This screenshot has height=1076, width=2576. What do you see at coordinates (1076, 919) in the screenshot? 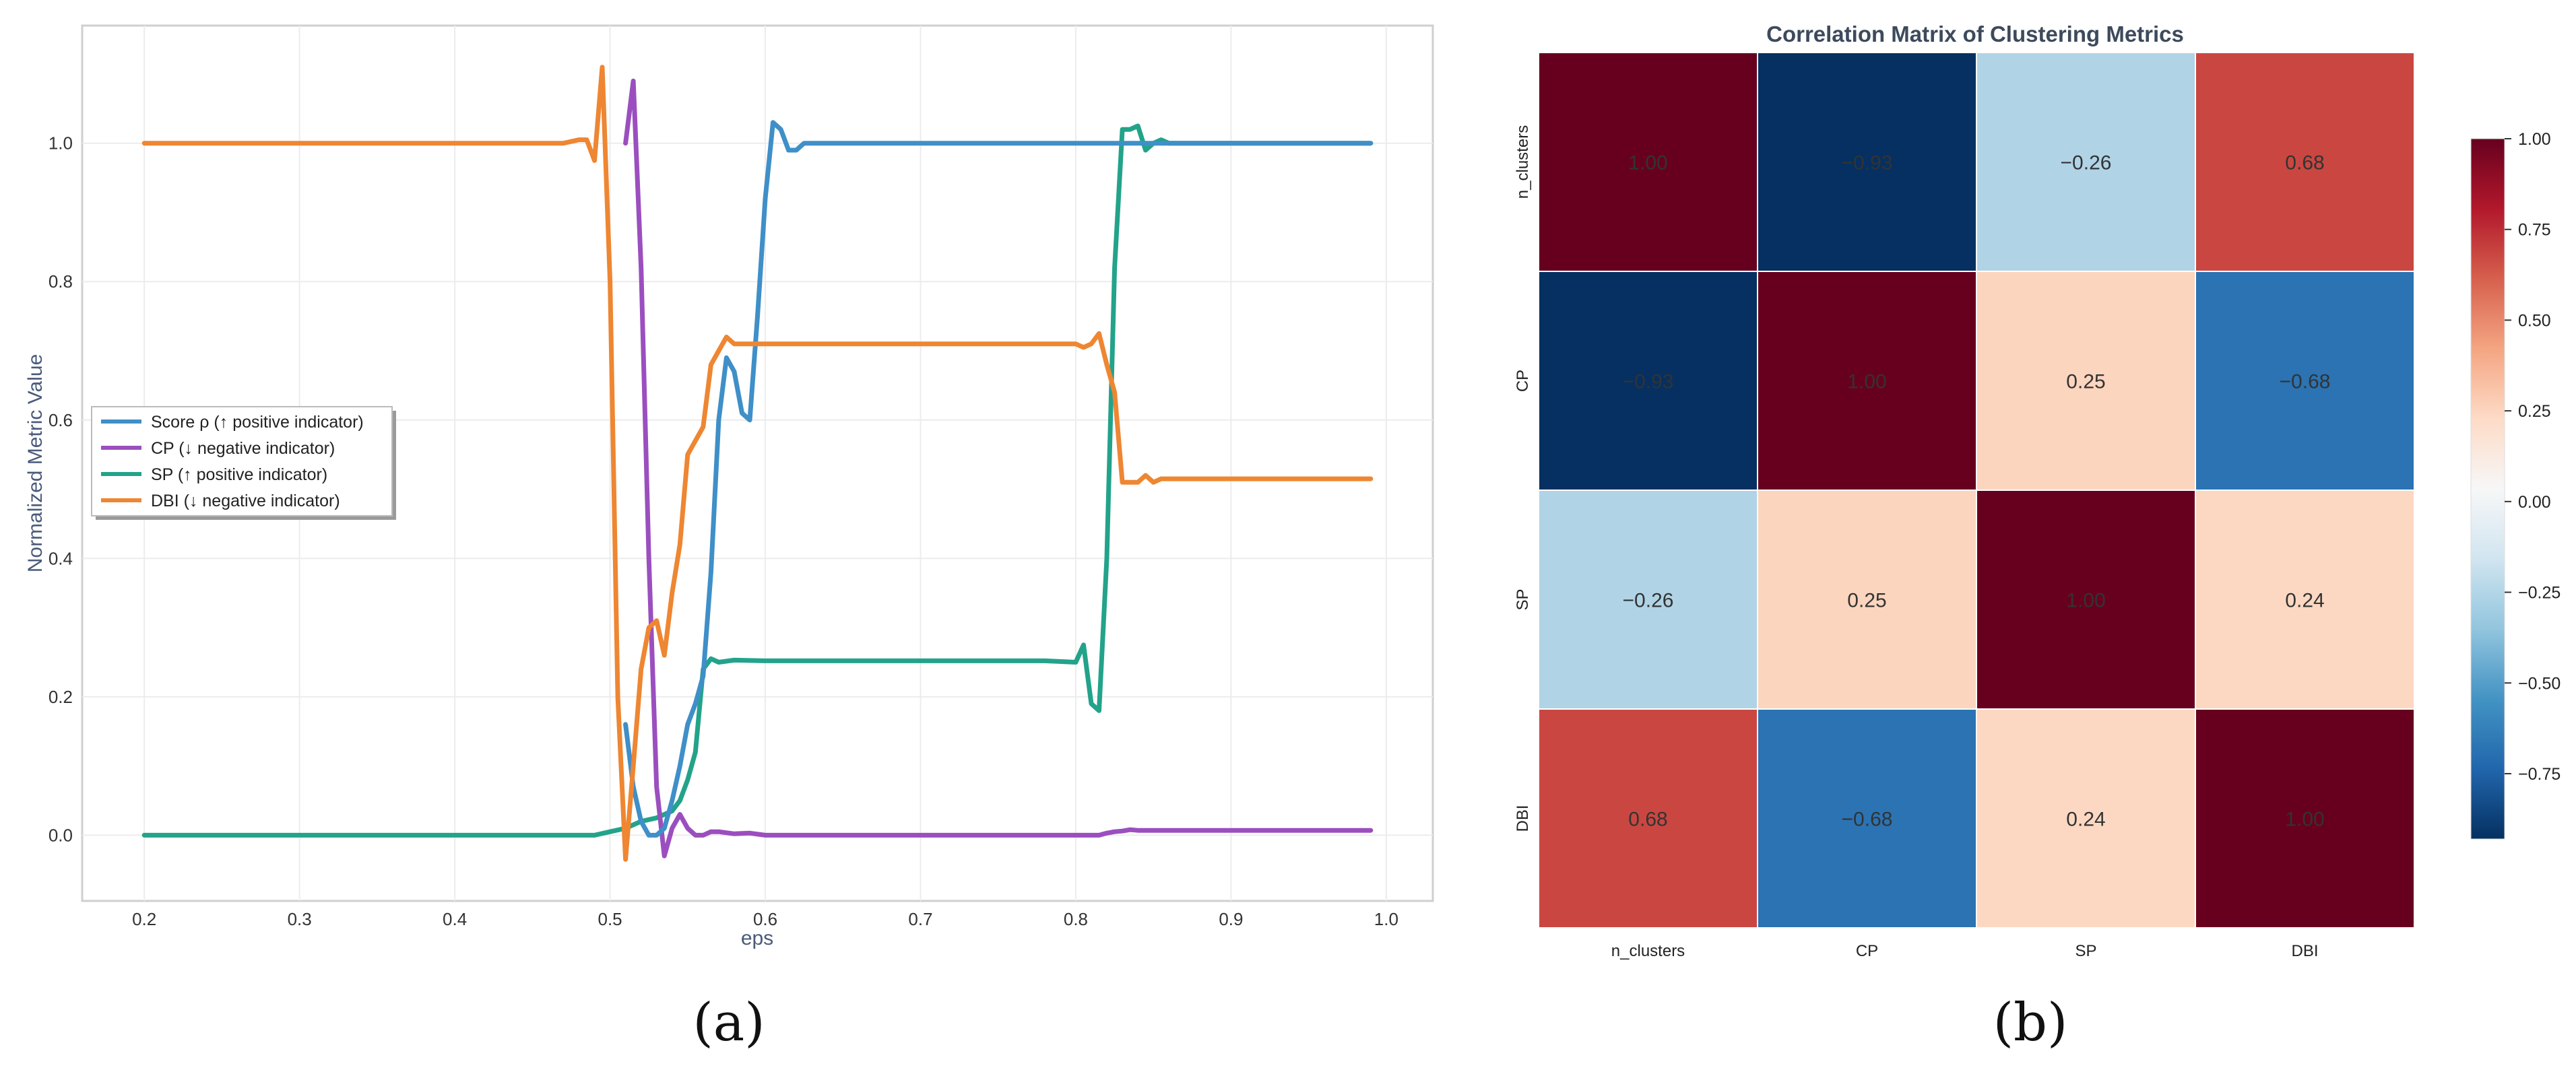
I see `x-tick-label: 0.8` at bounding box center [1076, 919].